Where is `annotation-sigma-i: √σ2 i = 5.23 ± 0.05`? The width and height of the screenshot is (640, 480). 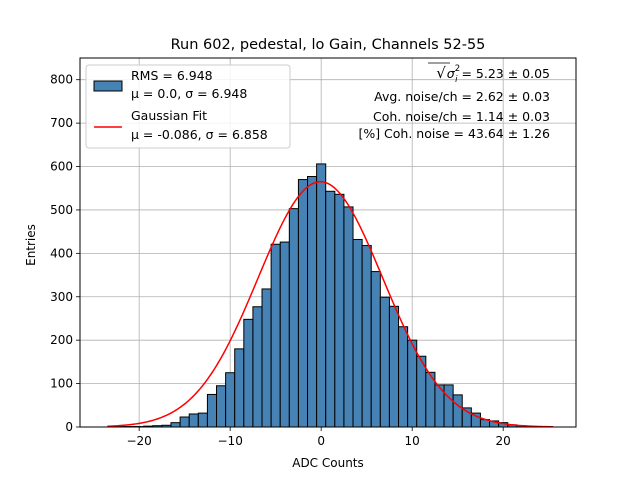
annotation-sigma-i: √σ2 i = 5.23 ± 0.05 is located at coordinates (493, 74).